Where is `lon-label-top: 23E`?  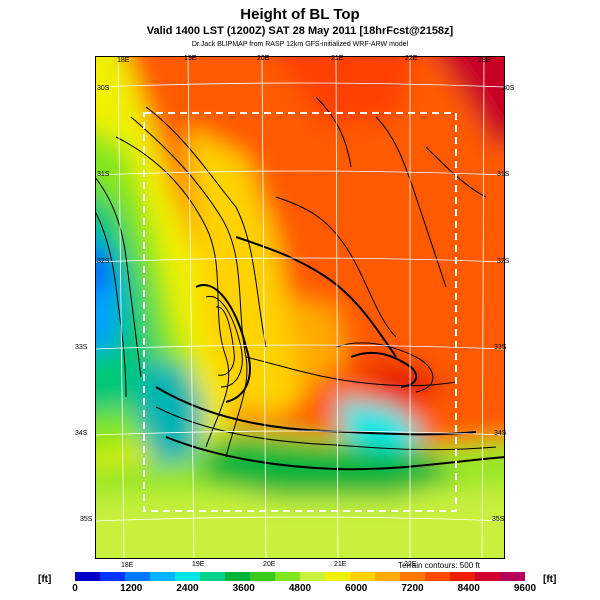
lon-label-top: 23E is located at coordinates (484, 60).